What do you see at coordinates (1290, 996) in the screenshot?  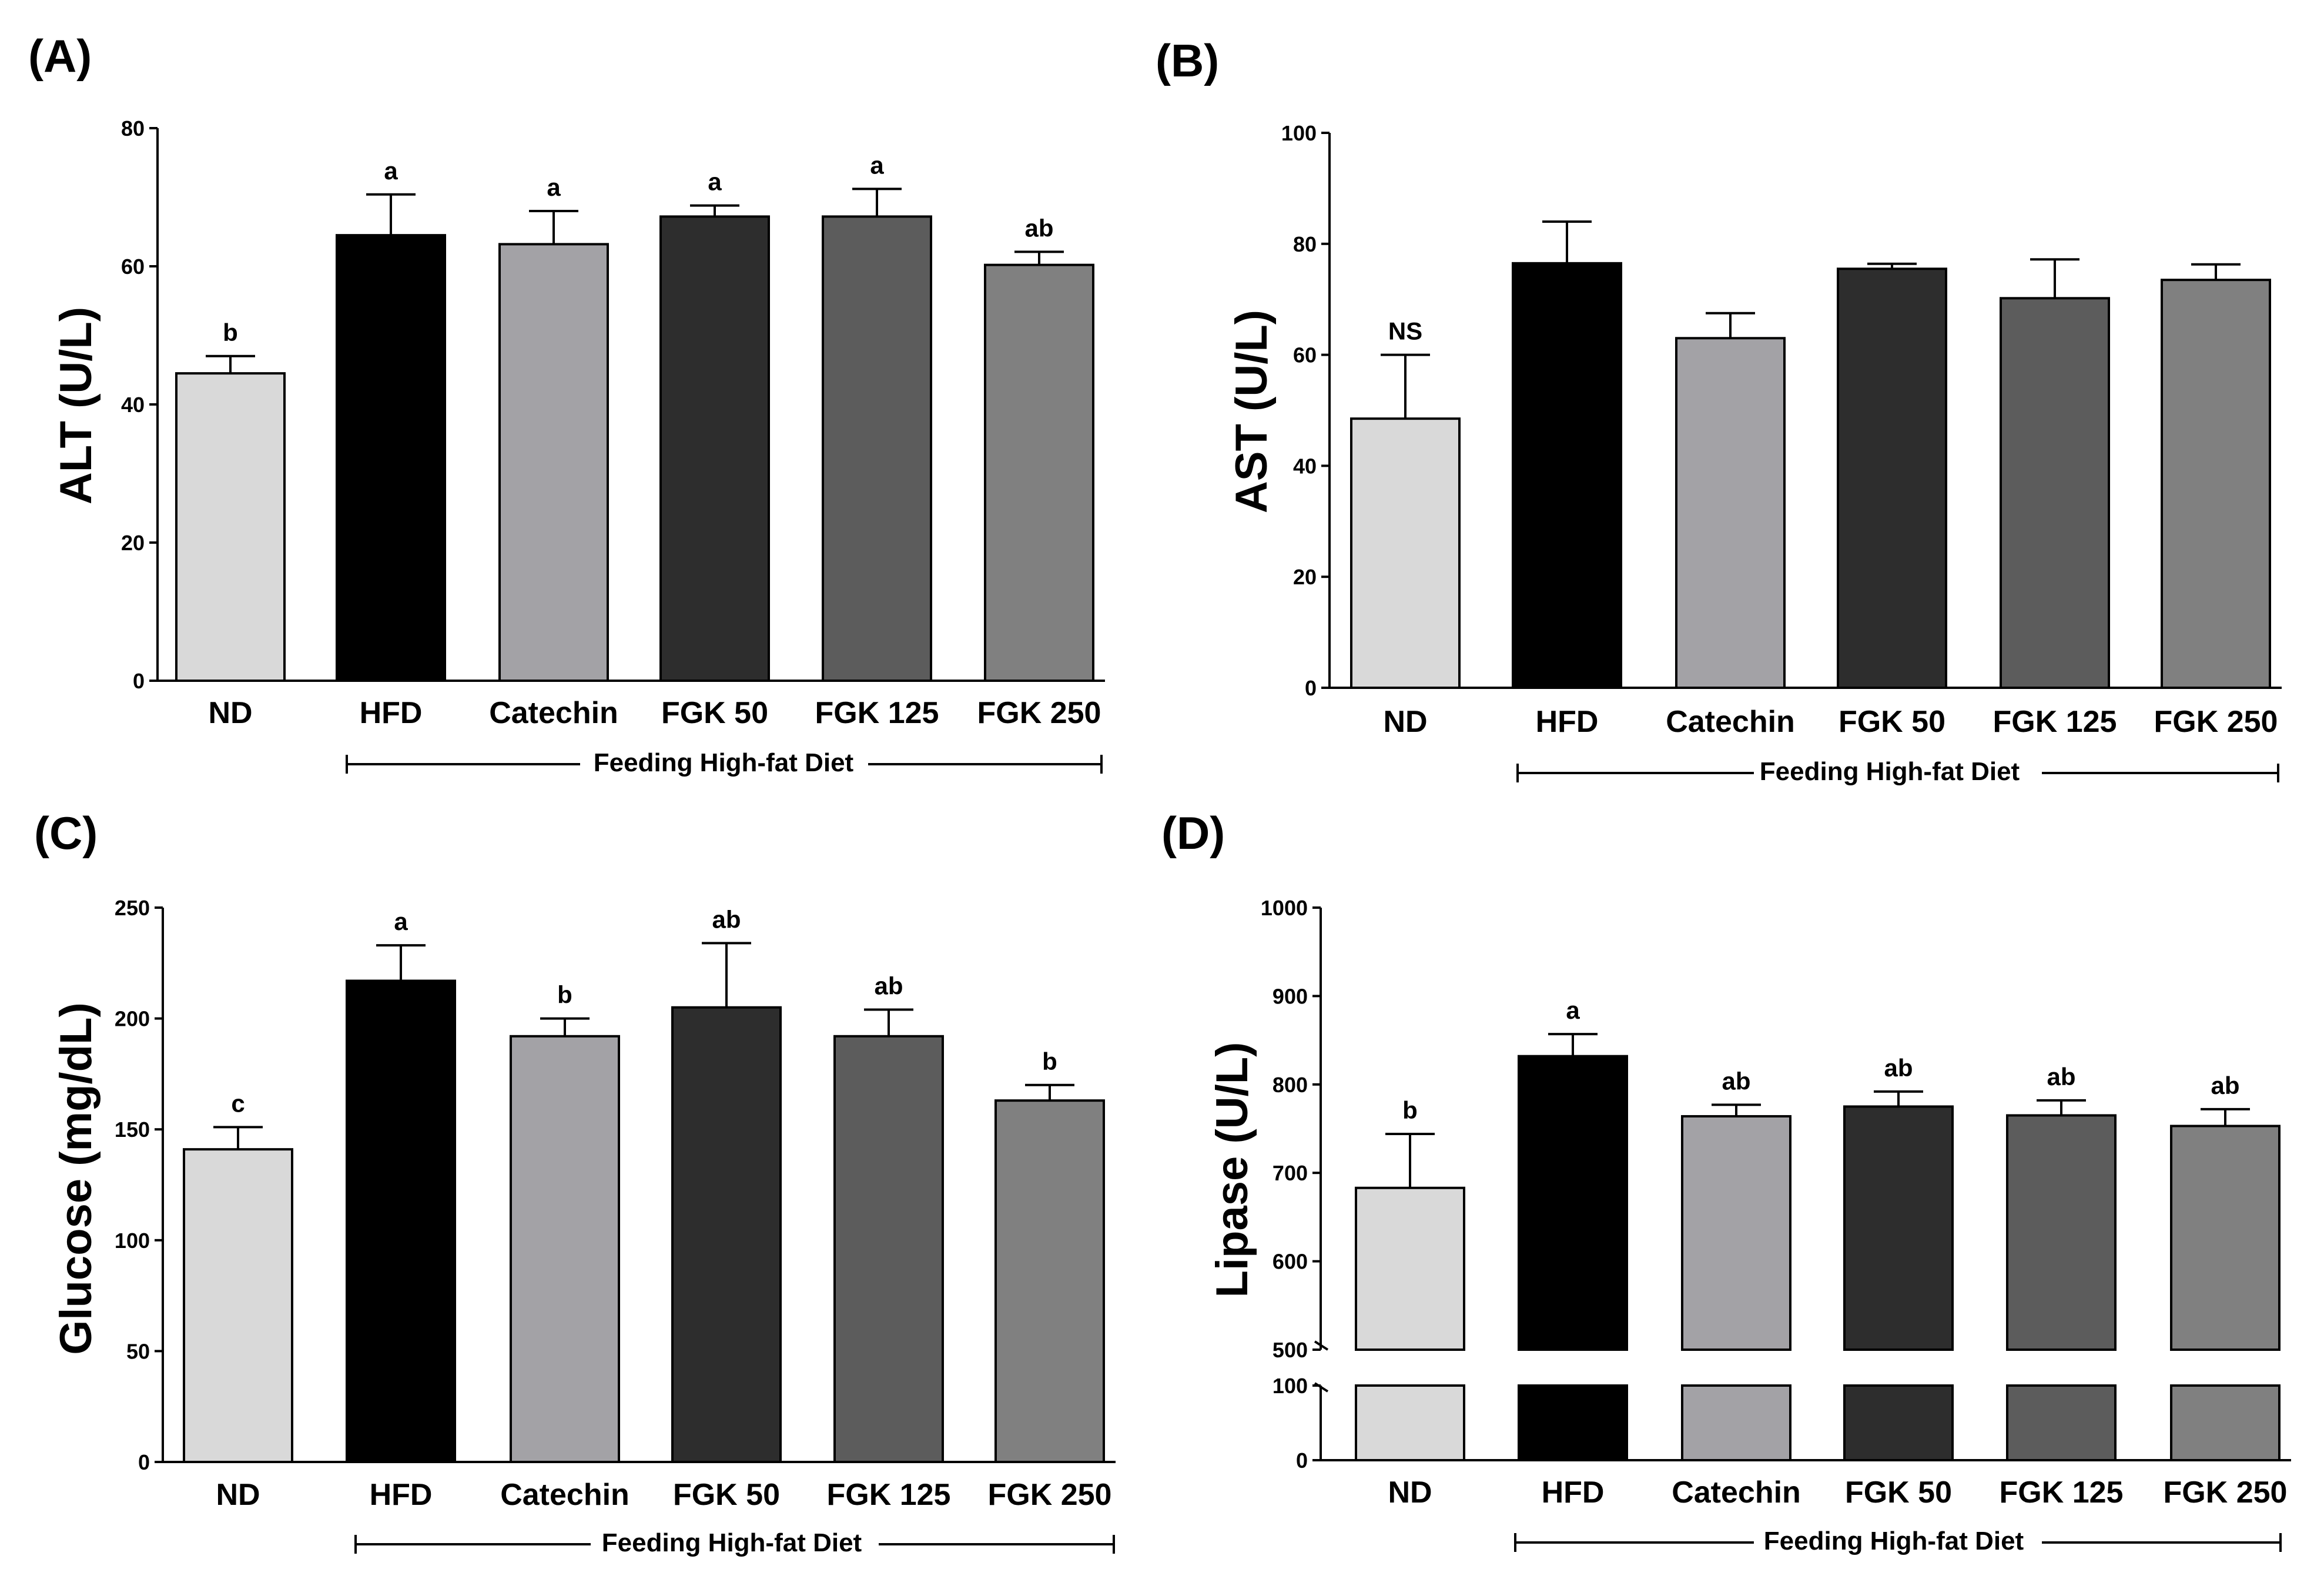 I see `y-tick-label: 900` at bounding box center [1290, 996].